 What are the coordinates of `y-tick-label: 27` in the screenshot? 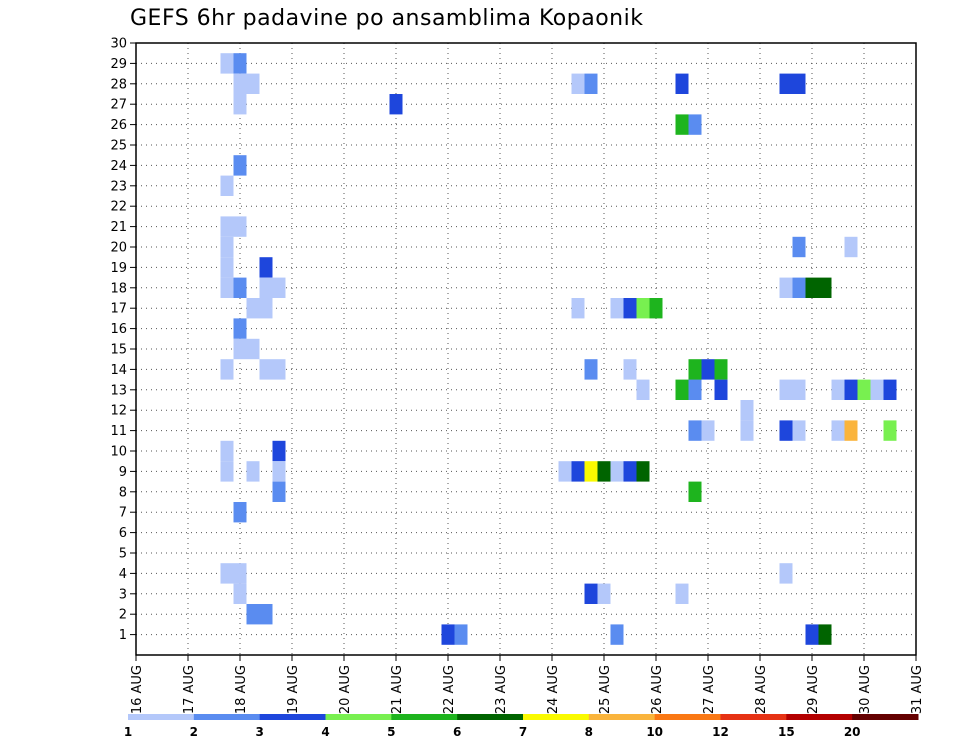 It's located at (118, 105).